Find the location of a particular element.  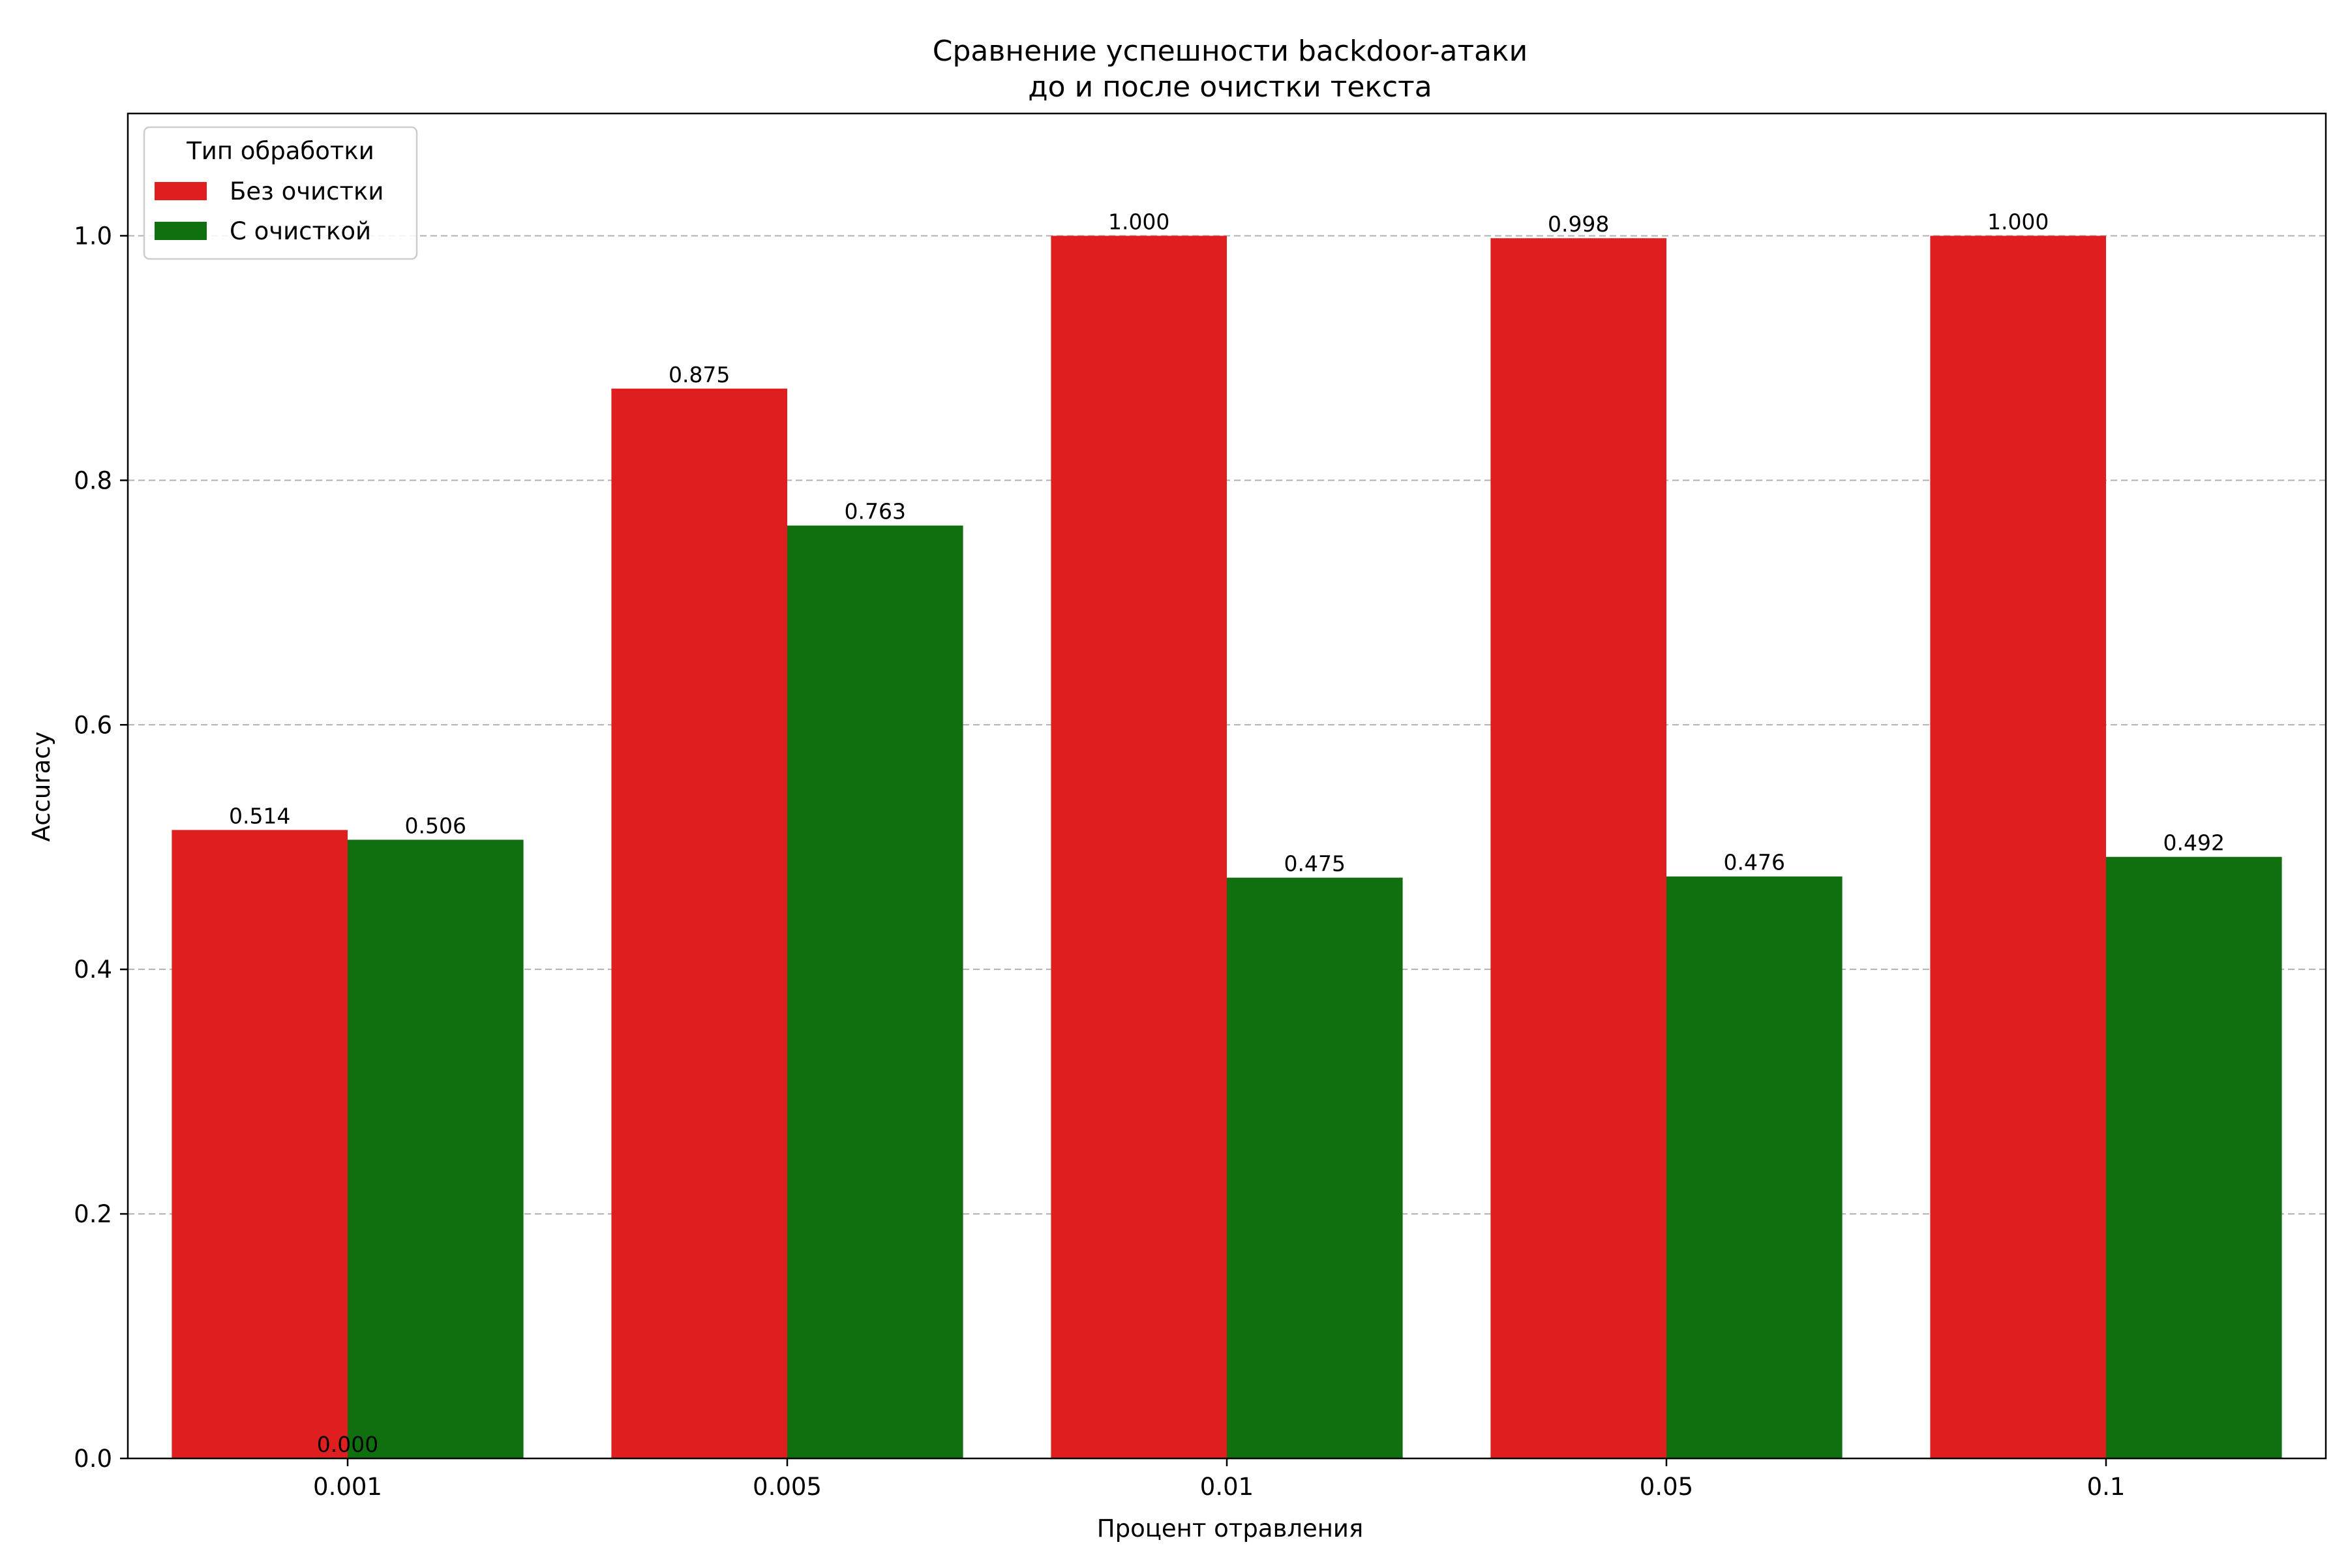

data-label-0-2: 1.000 is located at coordinates (1139, 221).